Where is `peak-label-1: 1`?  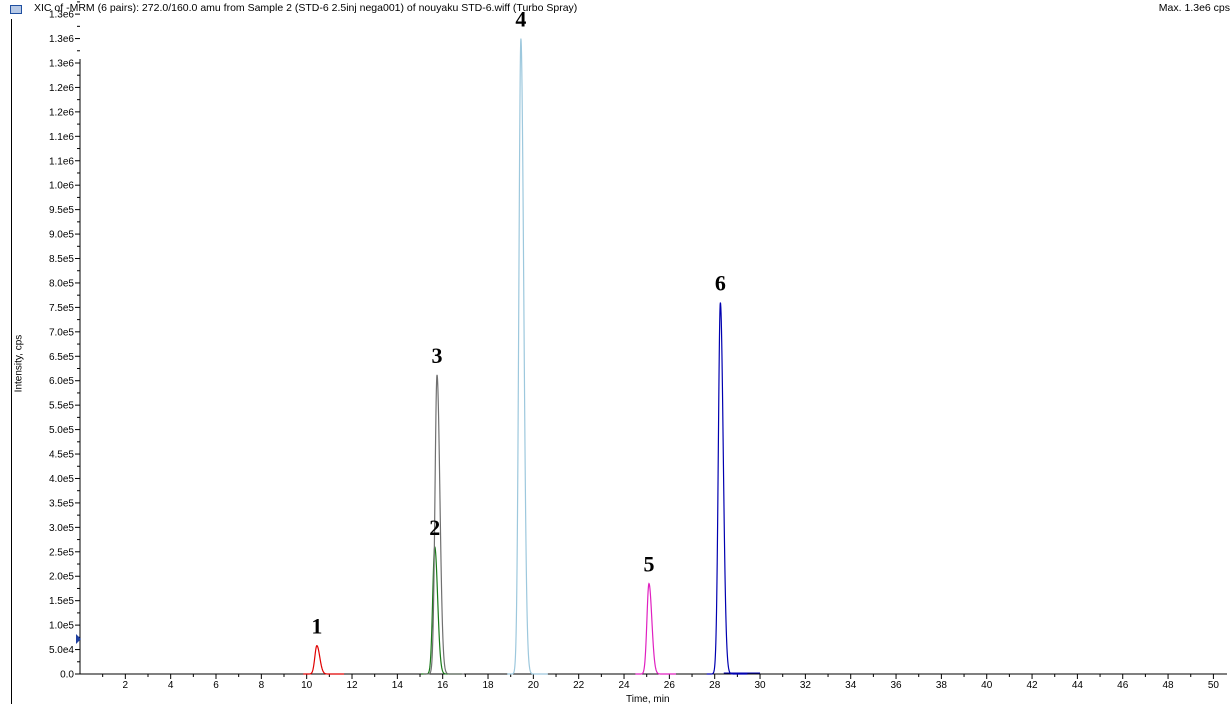 peak-label-1: 1 is located at coordinates (316, 626).